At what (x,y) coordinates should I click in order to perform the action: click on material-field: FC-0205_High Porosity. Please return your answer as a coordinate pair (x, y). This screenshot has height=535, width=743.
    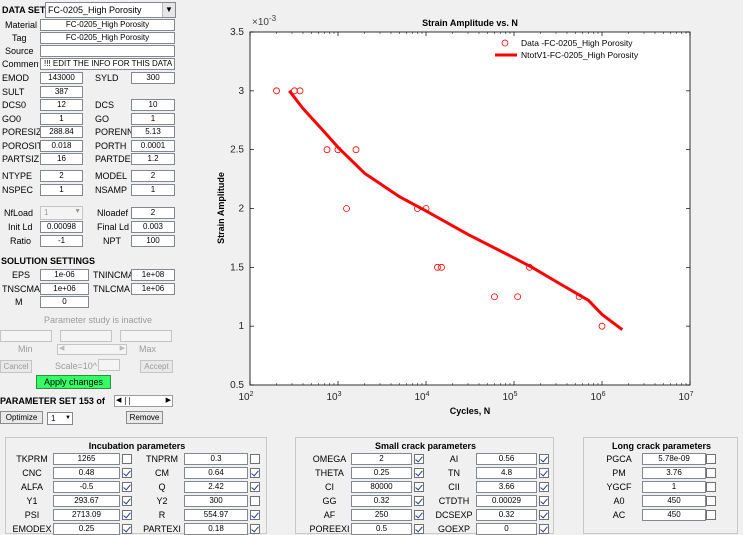
    Looking at the image, I should click on (107, 25).